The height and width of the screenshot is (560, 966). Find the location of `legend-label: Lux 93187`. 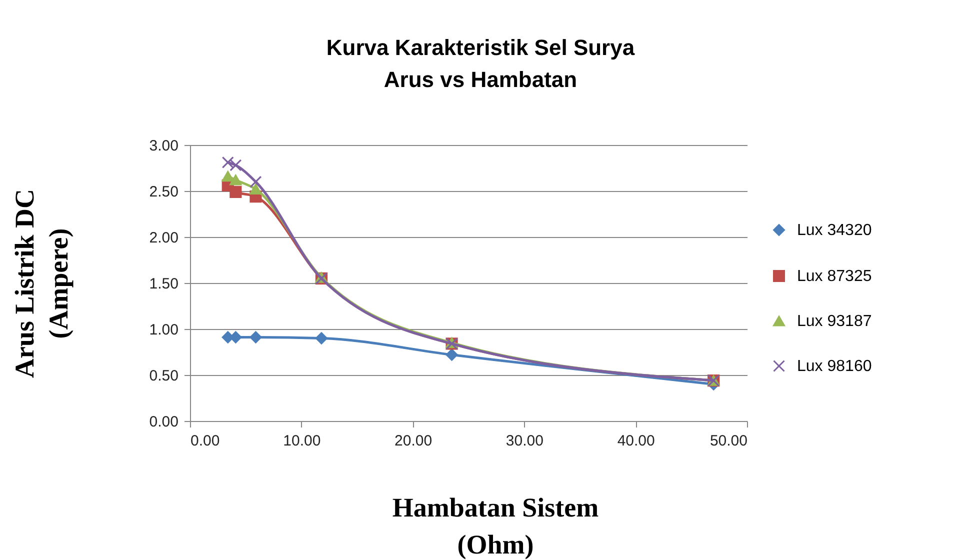

legend-label: Lux 93187 is located at coordinates (834, 321).